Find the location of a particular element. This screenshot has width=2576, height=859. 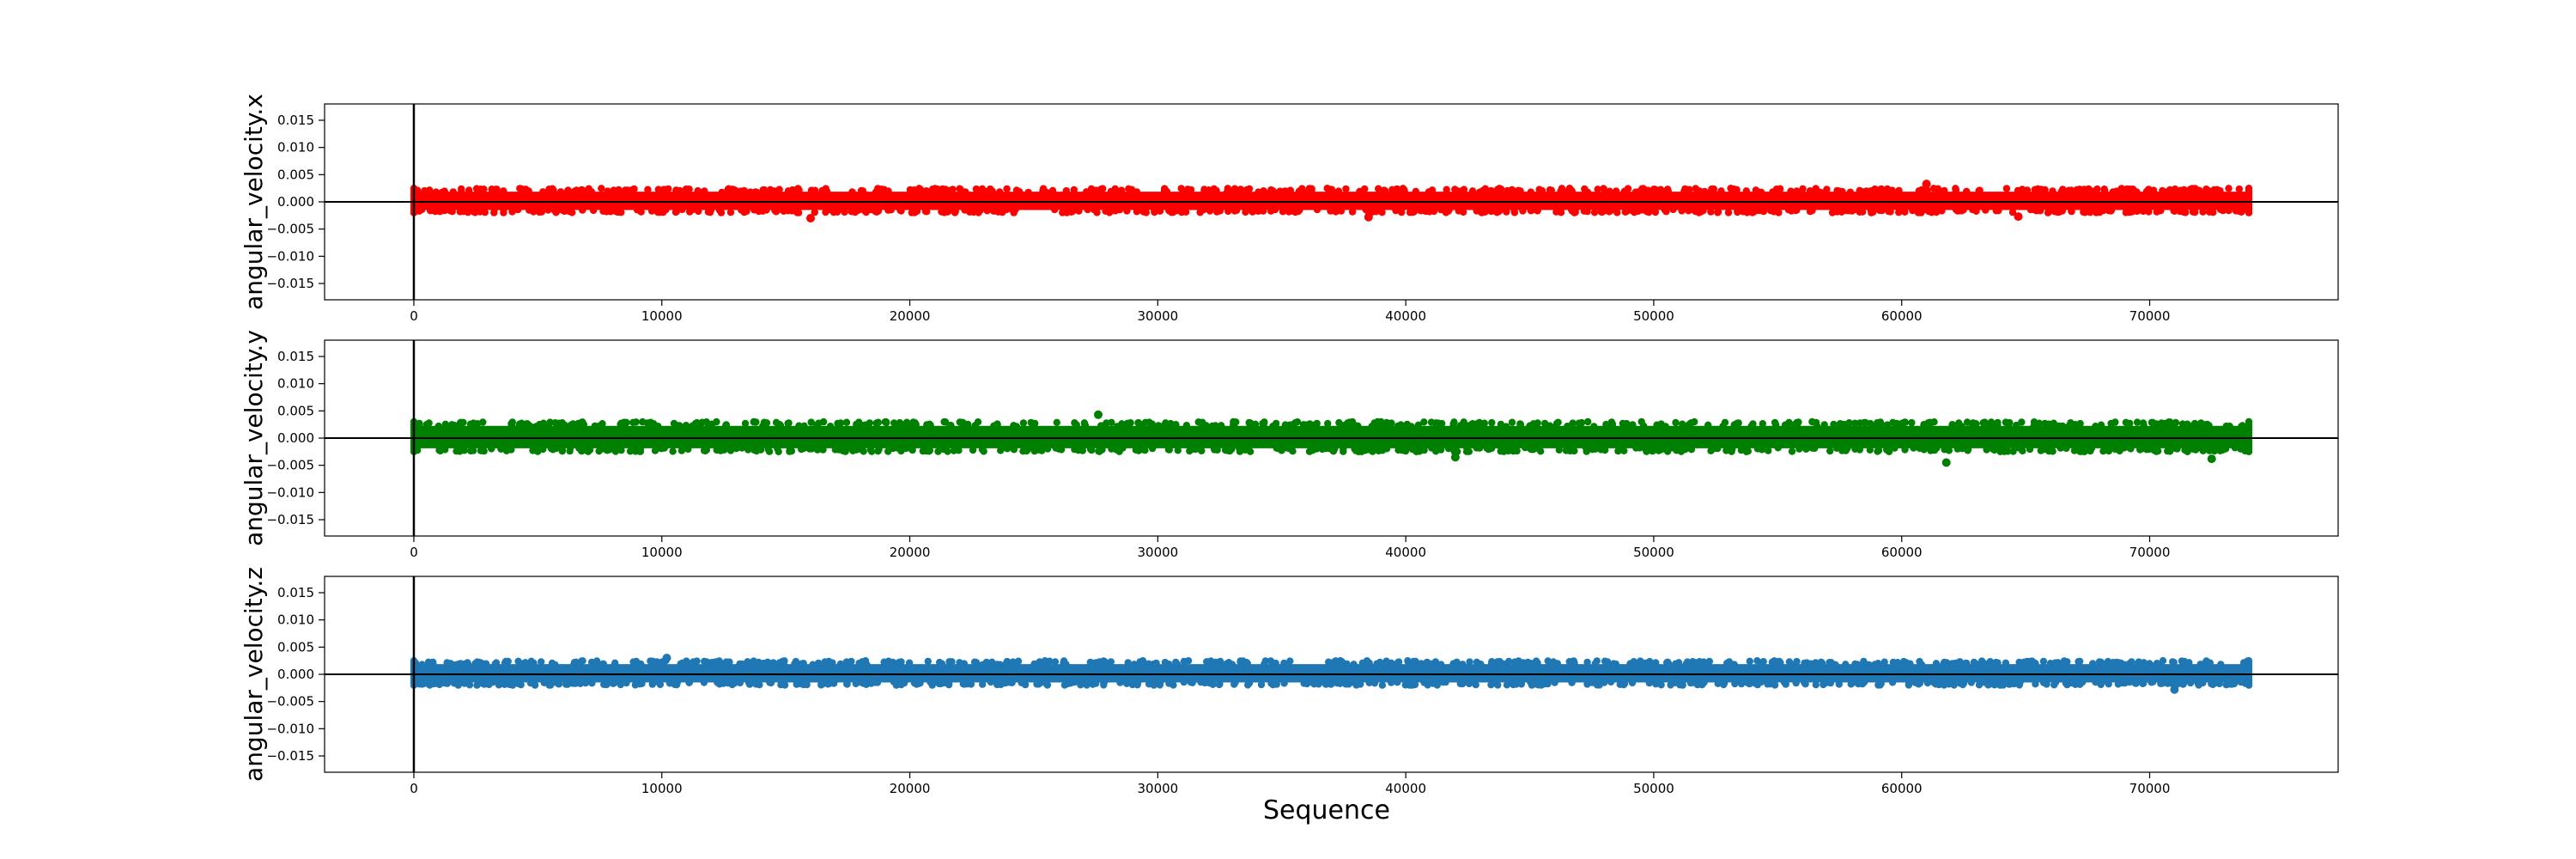

scatter-band-core is located at coordinates (1331, 201).